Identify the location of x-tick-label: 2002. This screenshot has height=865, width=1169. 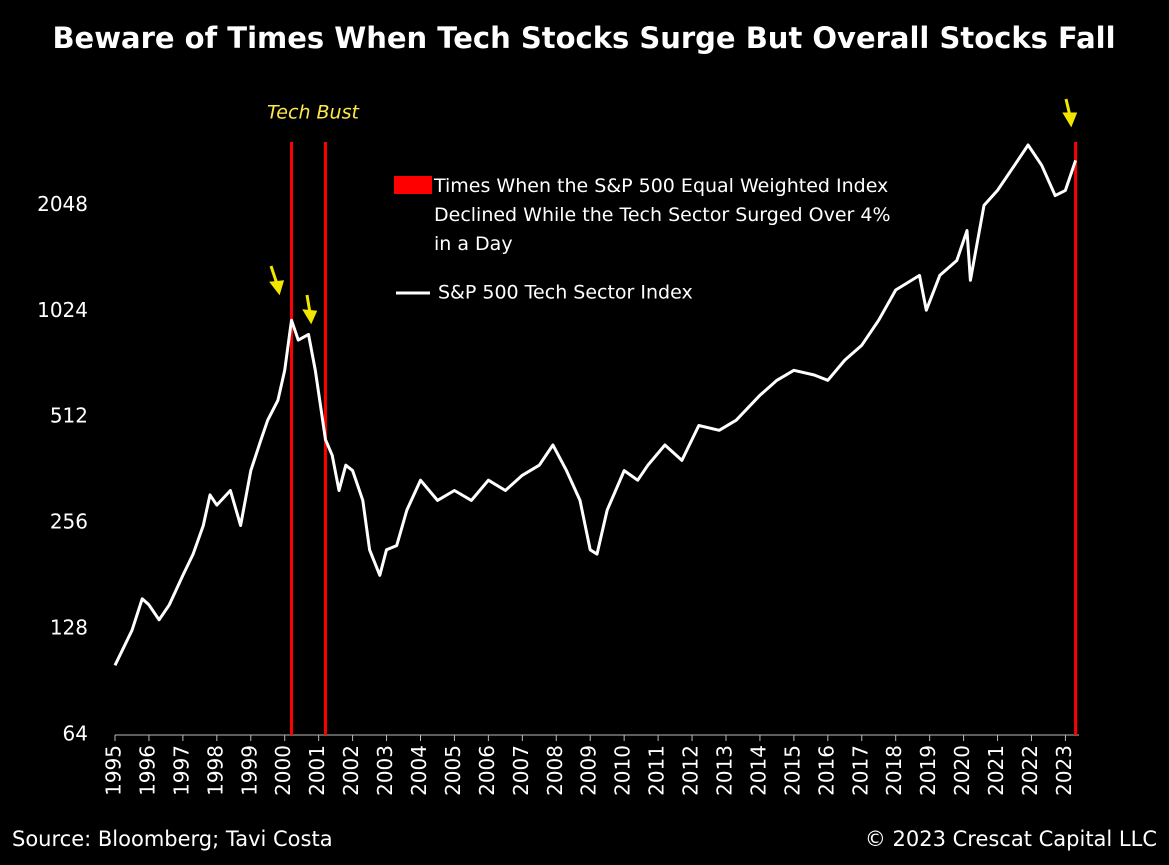
(351, 770).